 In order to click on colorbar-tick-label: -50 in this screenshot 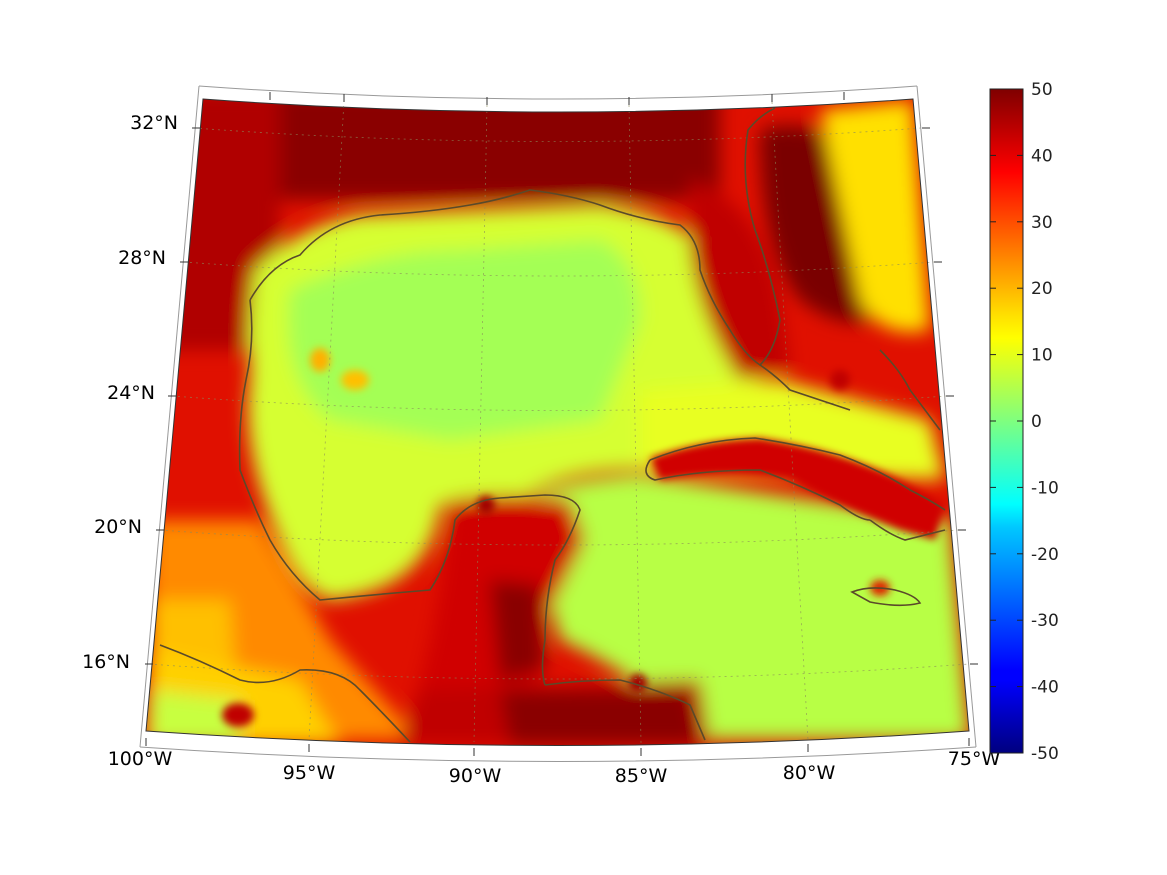, I will do `click(1045, 754)`.